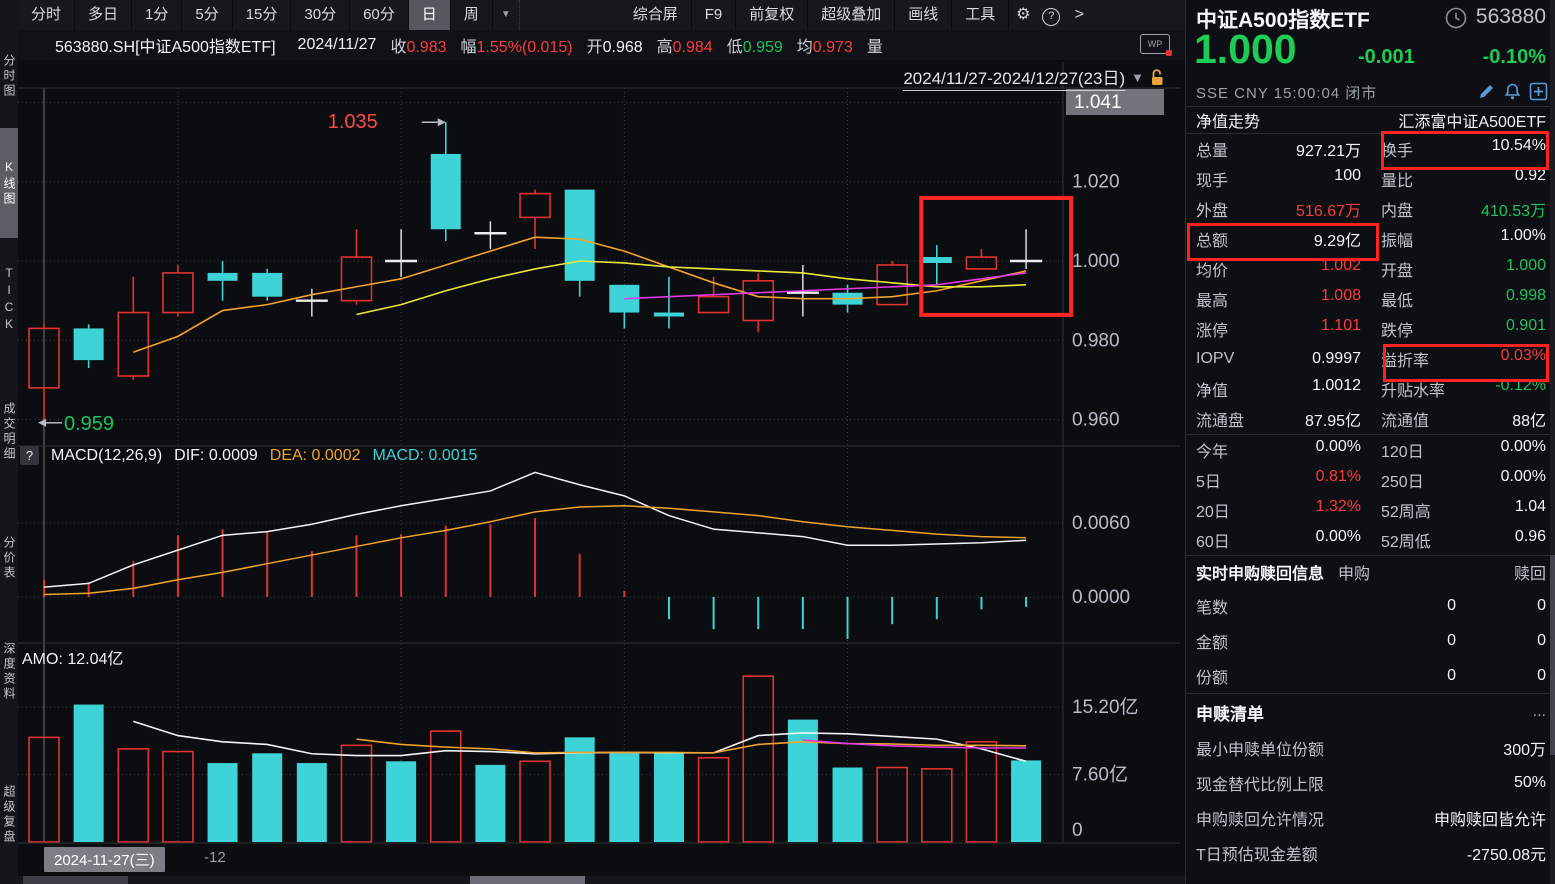 This screenshot has width=1555, height=884. What do you see at coordinates (1529, 574) in the screenshot?
I see `redeem-col-label: 赎回` at bounding box center [1529, 574].